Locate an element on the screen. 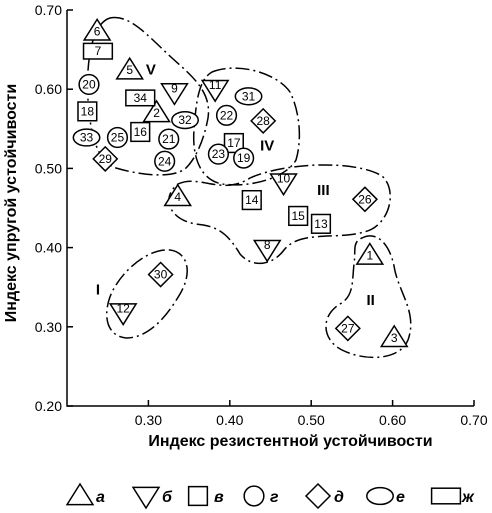 This screenshot has width=492, height=513. data-point: 31 is located at coordinates (248, 96).